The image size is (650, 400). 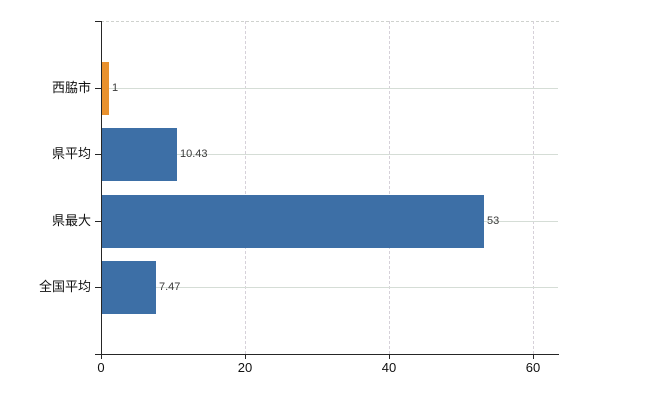 I want to click on category-label-nishiwaki: 西脇市, so click(x=71, y=87).